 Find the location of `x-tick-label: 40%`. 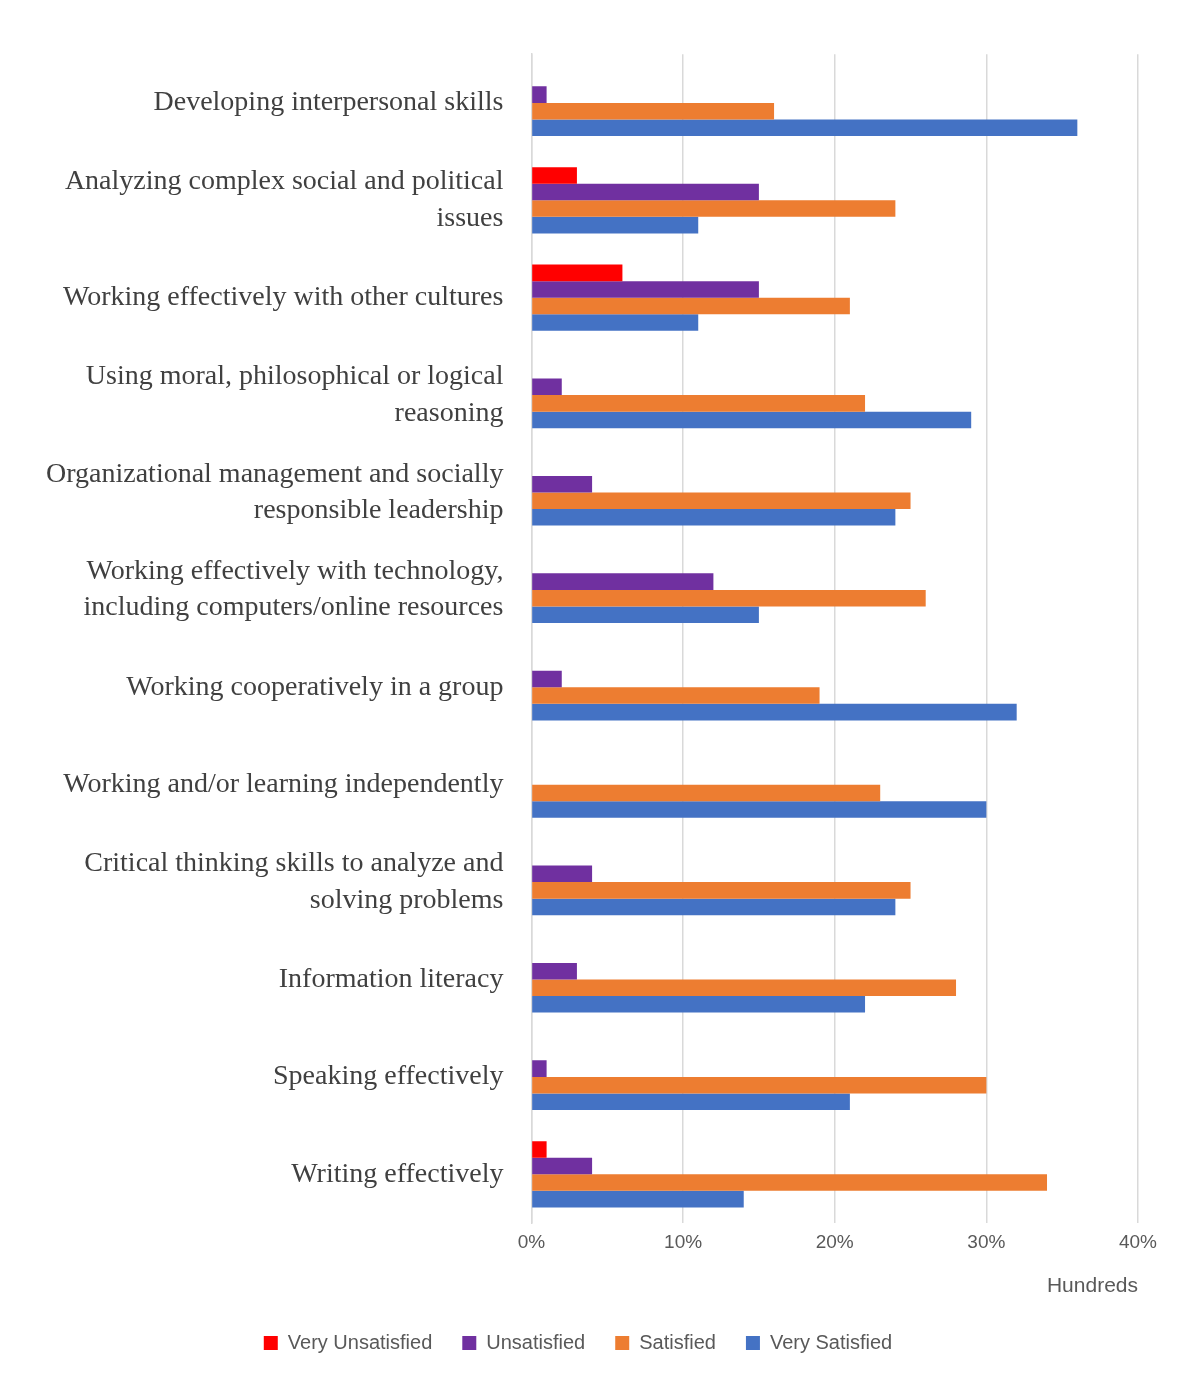

x-tick-label: 40% is located at coordinates (1138, 1241).